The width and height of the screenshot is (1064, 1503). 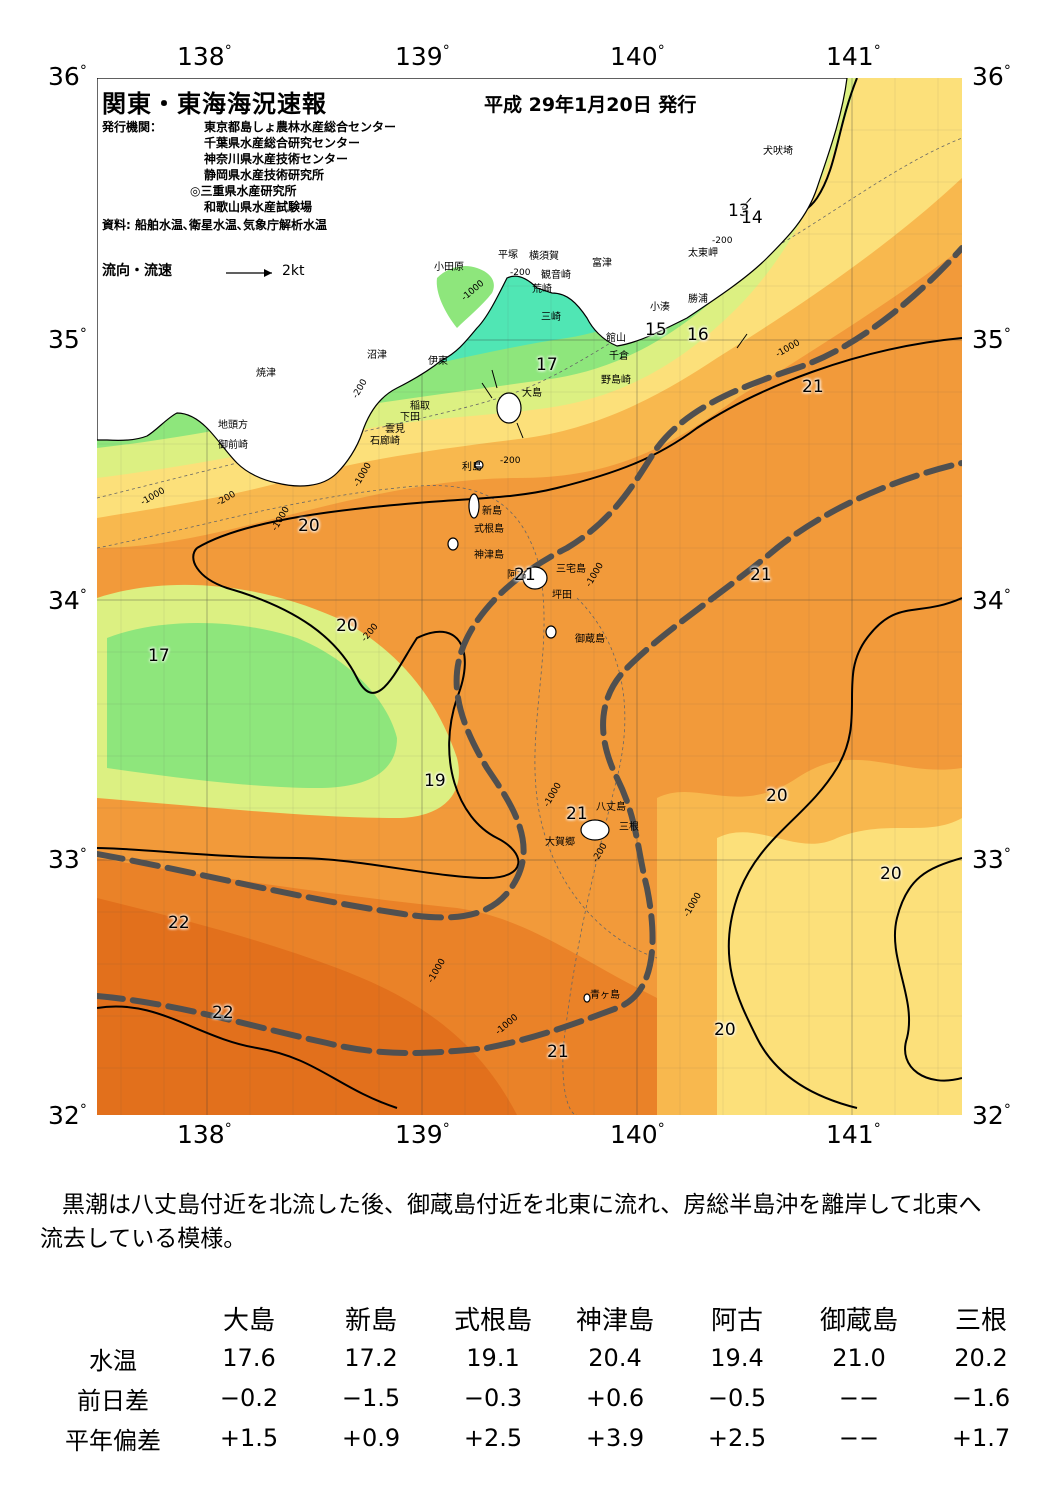 I want to click on place-label: 下田, so click(x=410, y=417).